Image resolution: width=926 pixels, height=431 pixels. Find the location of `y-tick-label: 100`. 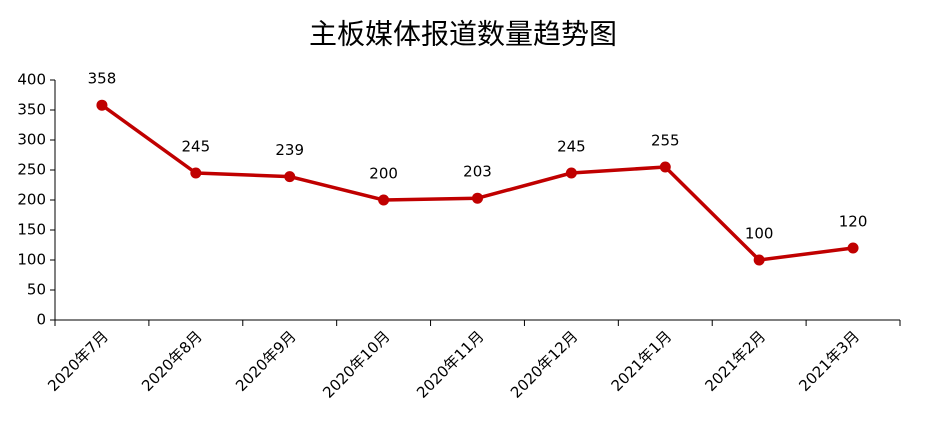

y-tick-label: 100 is located at coordinates (31, 260).